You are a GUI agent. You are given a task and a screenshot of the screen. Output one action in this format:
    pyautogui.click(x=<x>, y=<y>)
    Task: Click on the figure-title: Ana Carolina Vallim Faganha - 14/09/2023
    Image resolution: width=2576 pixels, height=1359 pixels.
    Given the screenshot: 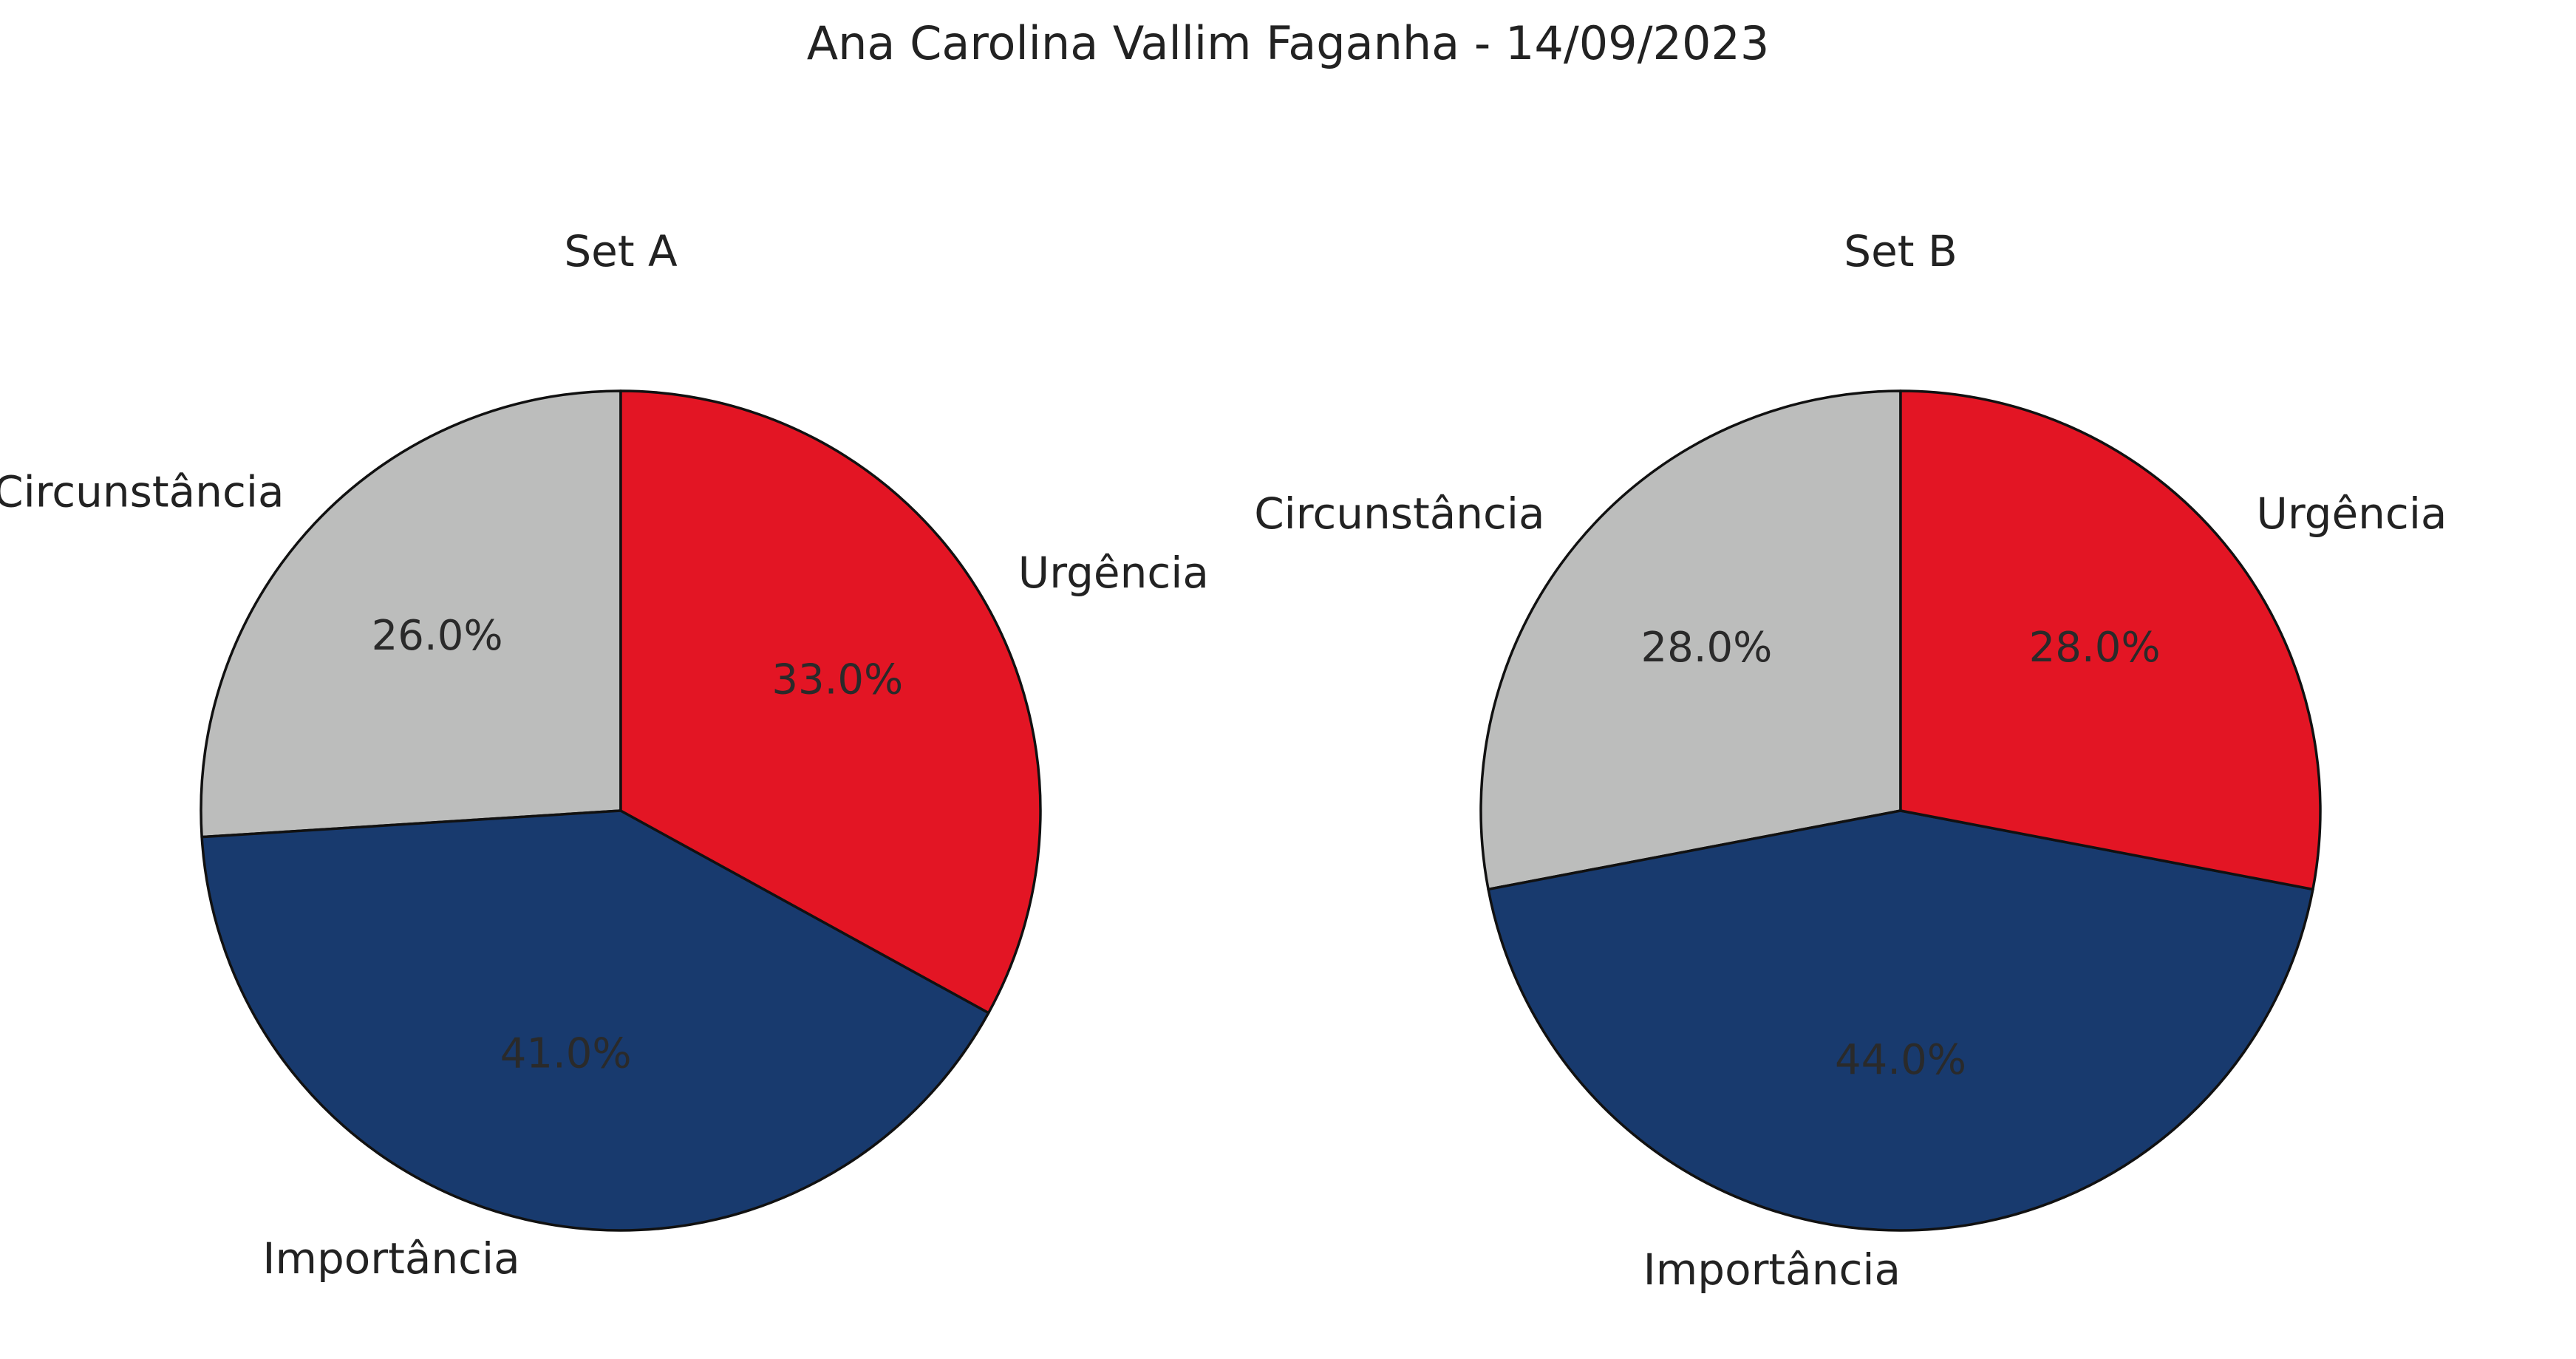 What is the action you would take?
    pyautogui.click(x=1288, y=43)
    